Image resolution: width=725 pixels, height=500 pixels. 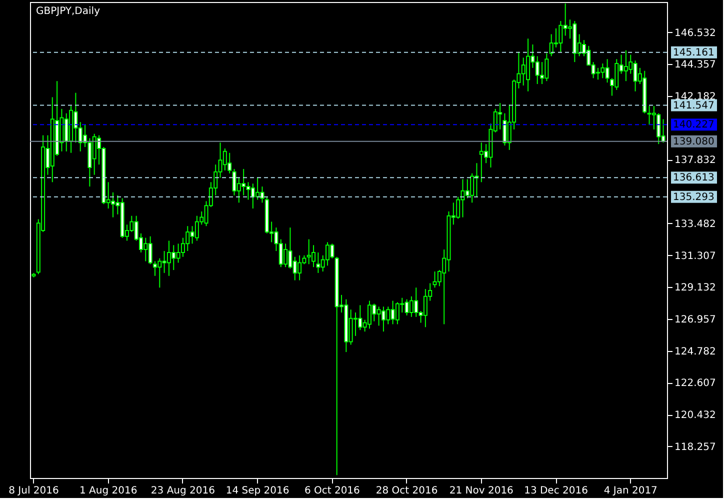 What do you see at coordinates (695, 224) in the screenshot?
I see `y-tick-label: 133.482` at bounding box center [695, 224].